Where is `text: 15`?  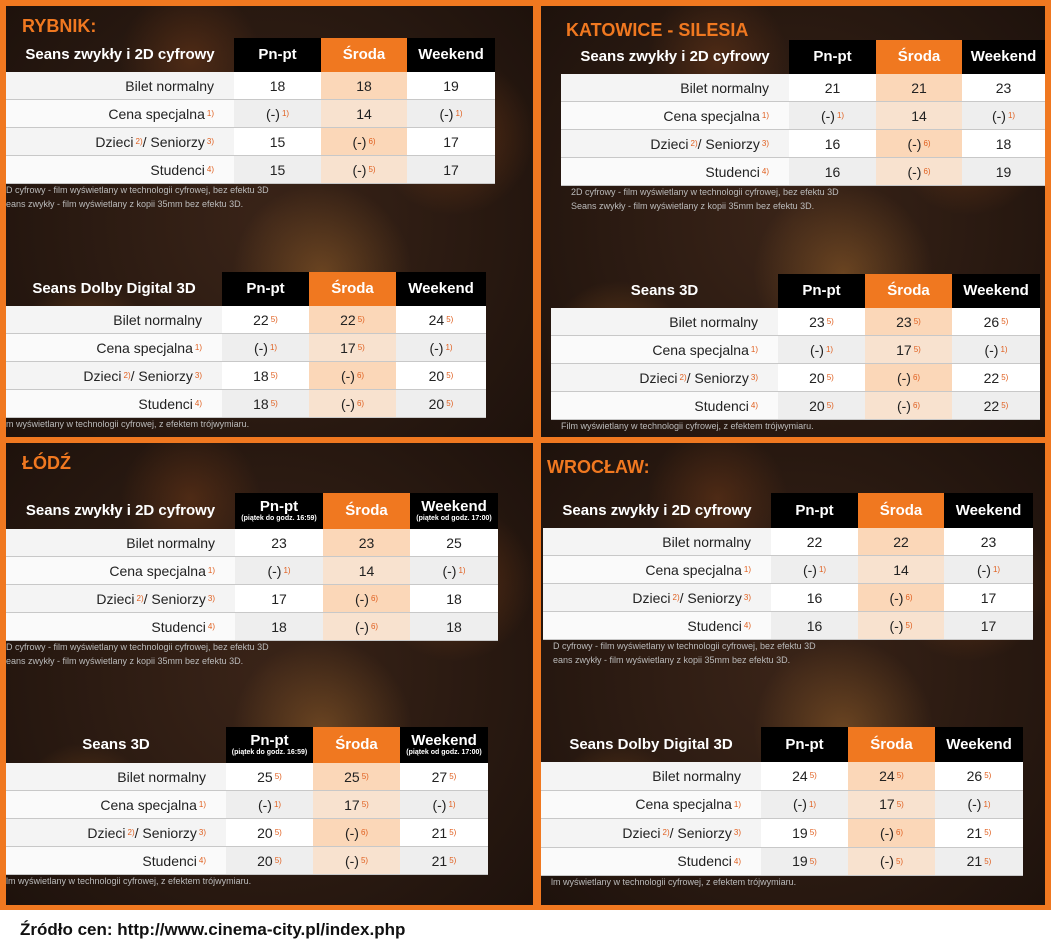 text: 15 is located at coordinates (277, 169).